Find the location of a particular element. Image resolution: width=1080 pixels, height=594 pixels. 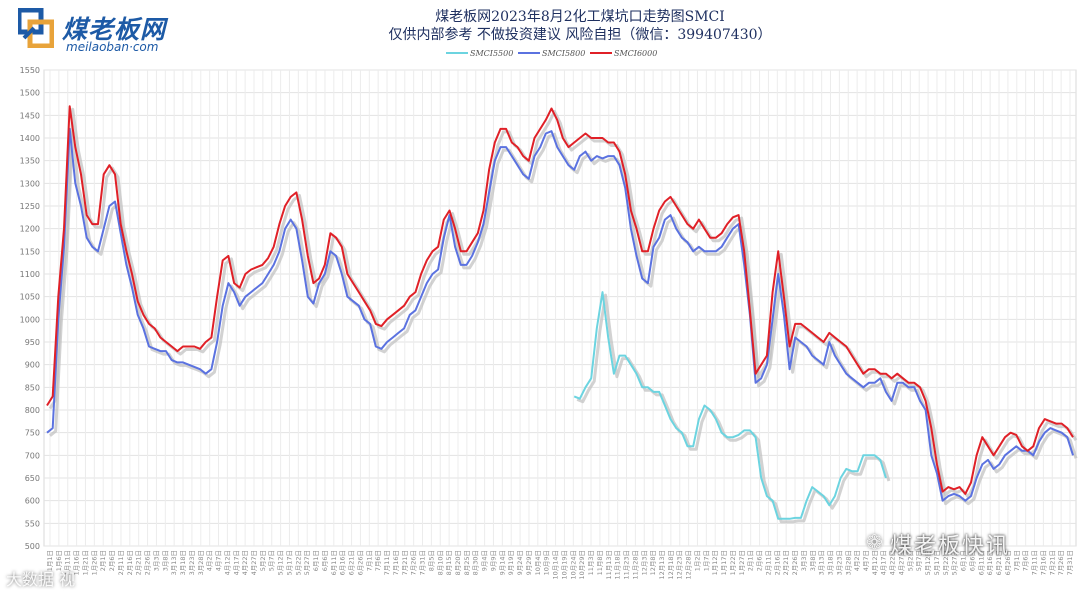

x-tick-label: 1月16日 is located at coordinates (77, 562).